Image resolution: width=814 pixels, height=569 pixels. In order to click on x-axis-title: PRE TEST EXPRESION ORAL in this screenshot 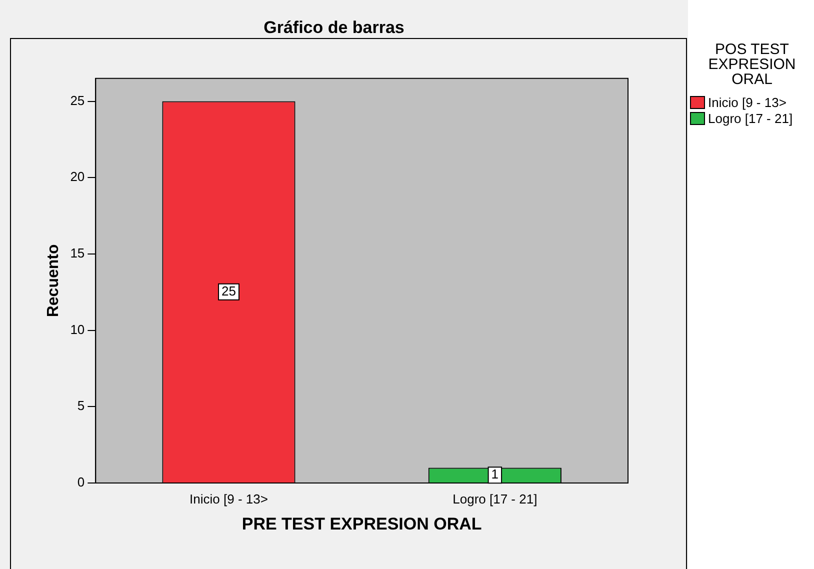, I will do `click(362, 524)`.